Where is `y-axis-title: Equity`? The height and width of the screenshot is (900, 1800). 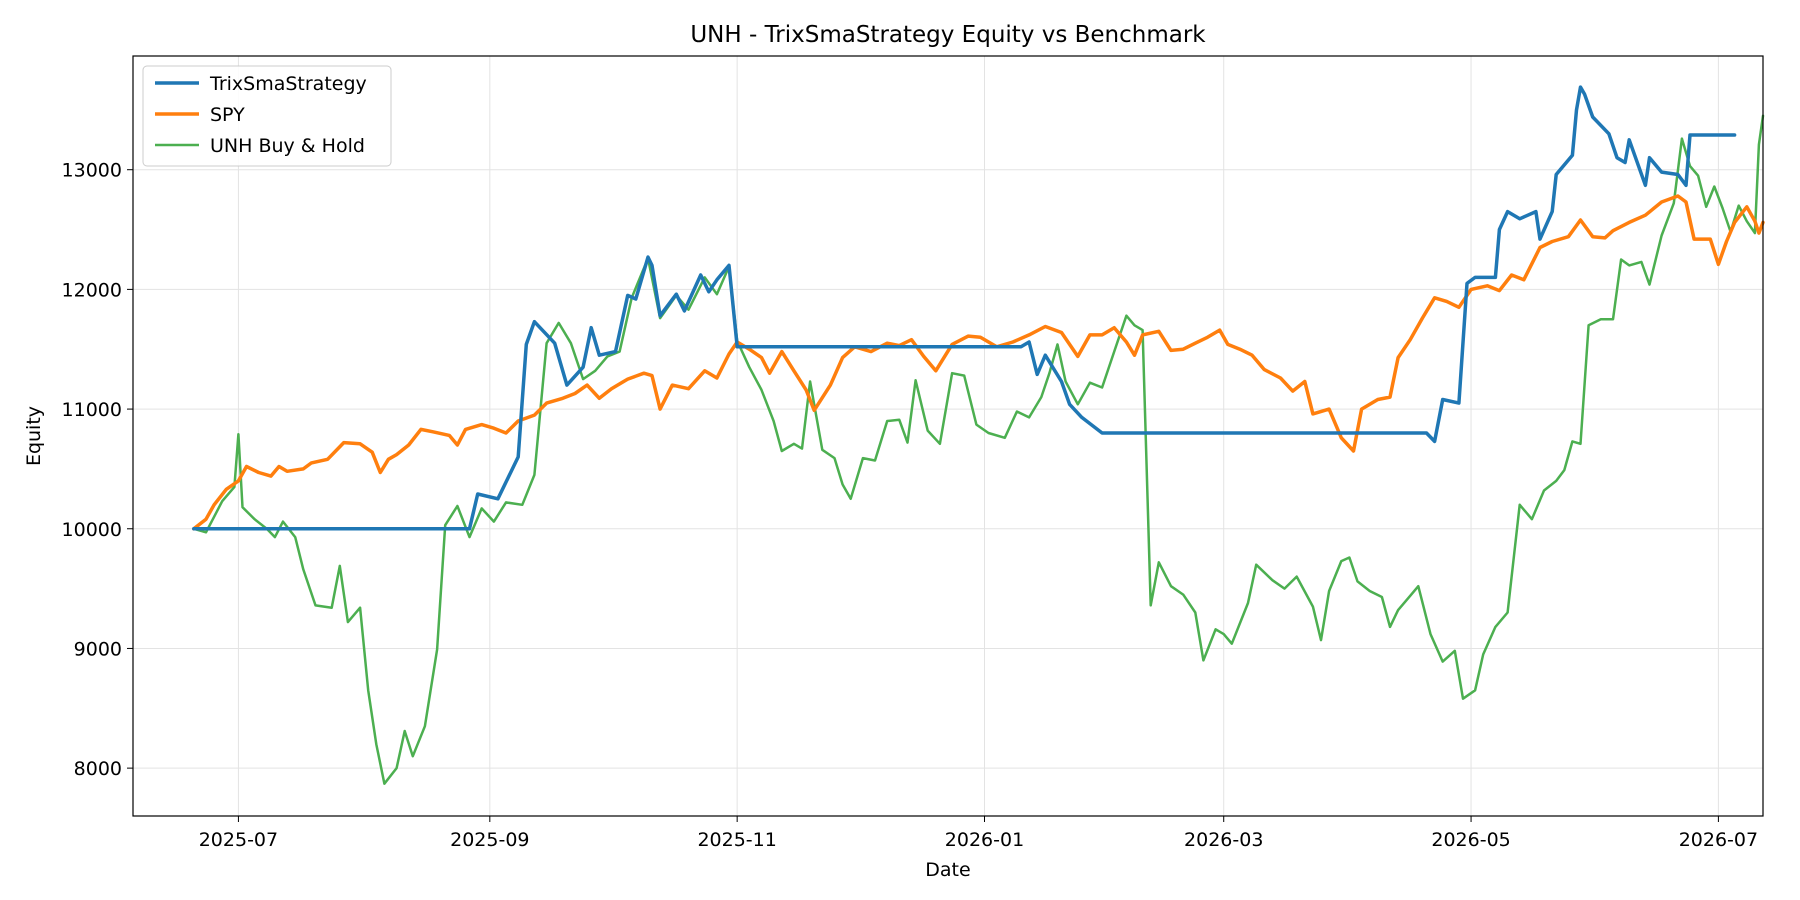
y-axis-title: Equity is located at coordinates (34, 436).